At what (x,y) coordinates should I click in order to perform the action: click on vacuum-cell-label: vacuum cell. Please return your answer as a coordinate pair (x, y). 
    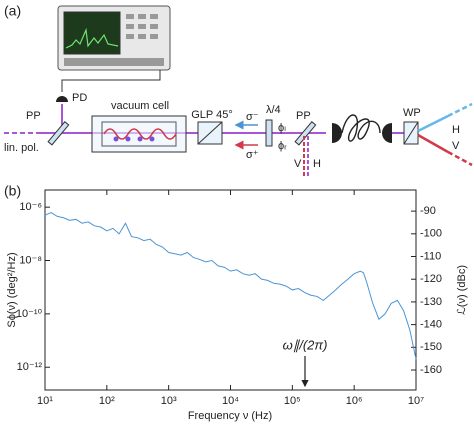
    Looking at the image, I should click on (140, 106).